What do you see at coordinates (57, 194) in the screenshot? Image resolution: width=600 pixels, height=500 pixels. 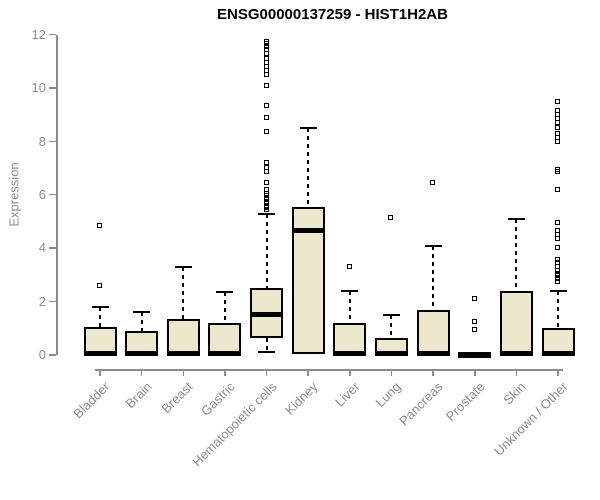 I see `y-axis-line` at bounding box center [57, 194].